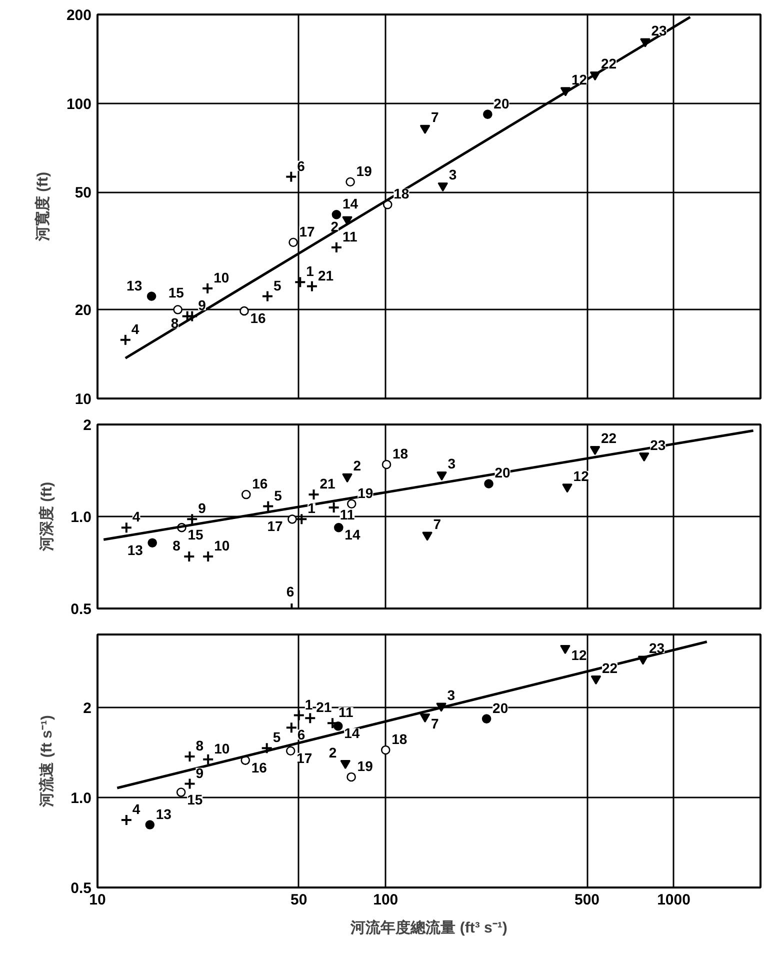  What do you see at coordinates (83, 399) in the screenshot?
I see `y-tick-label: 10` at bounding box center [83, 399].